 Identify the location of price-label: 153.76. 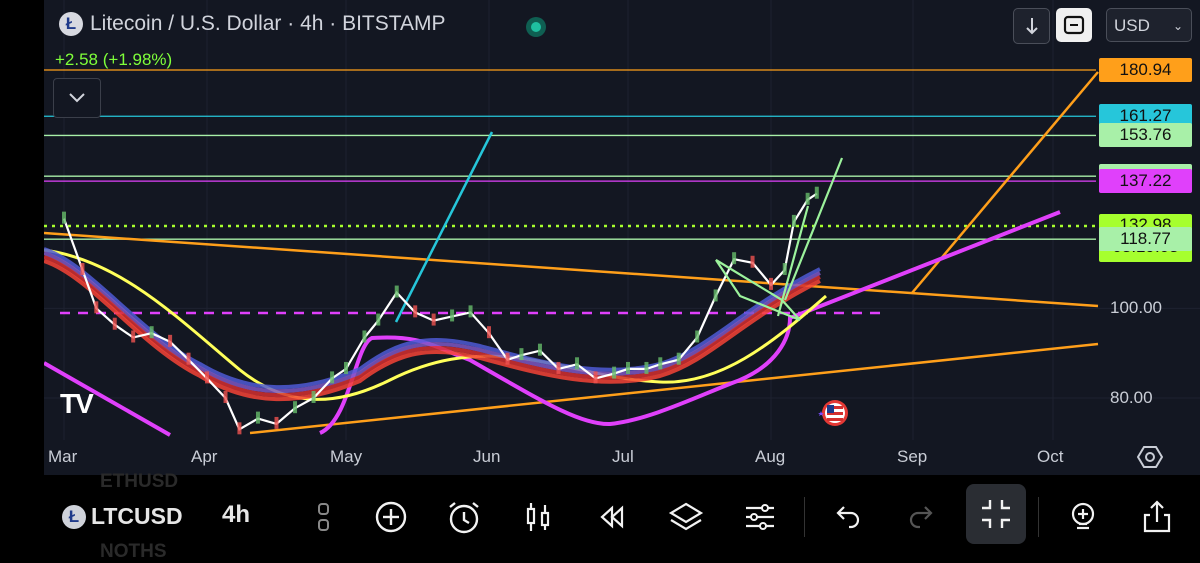
(1145, 135).